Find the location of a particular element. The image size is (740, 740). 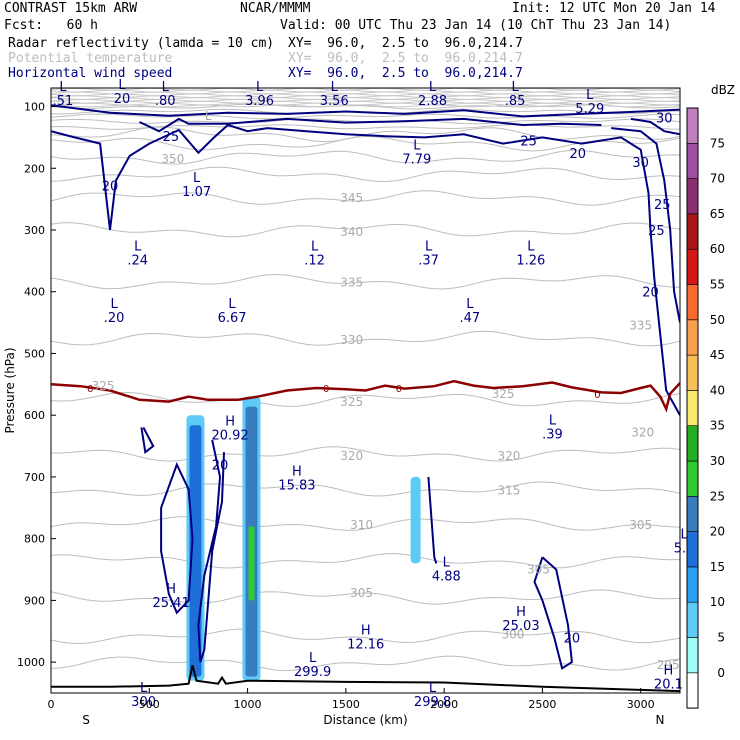

extremum-value: 300 is located at coordinates (143, 702).